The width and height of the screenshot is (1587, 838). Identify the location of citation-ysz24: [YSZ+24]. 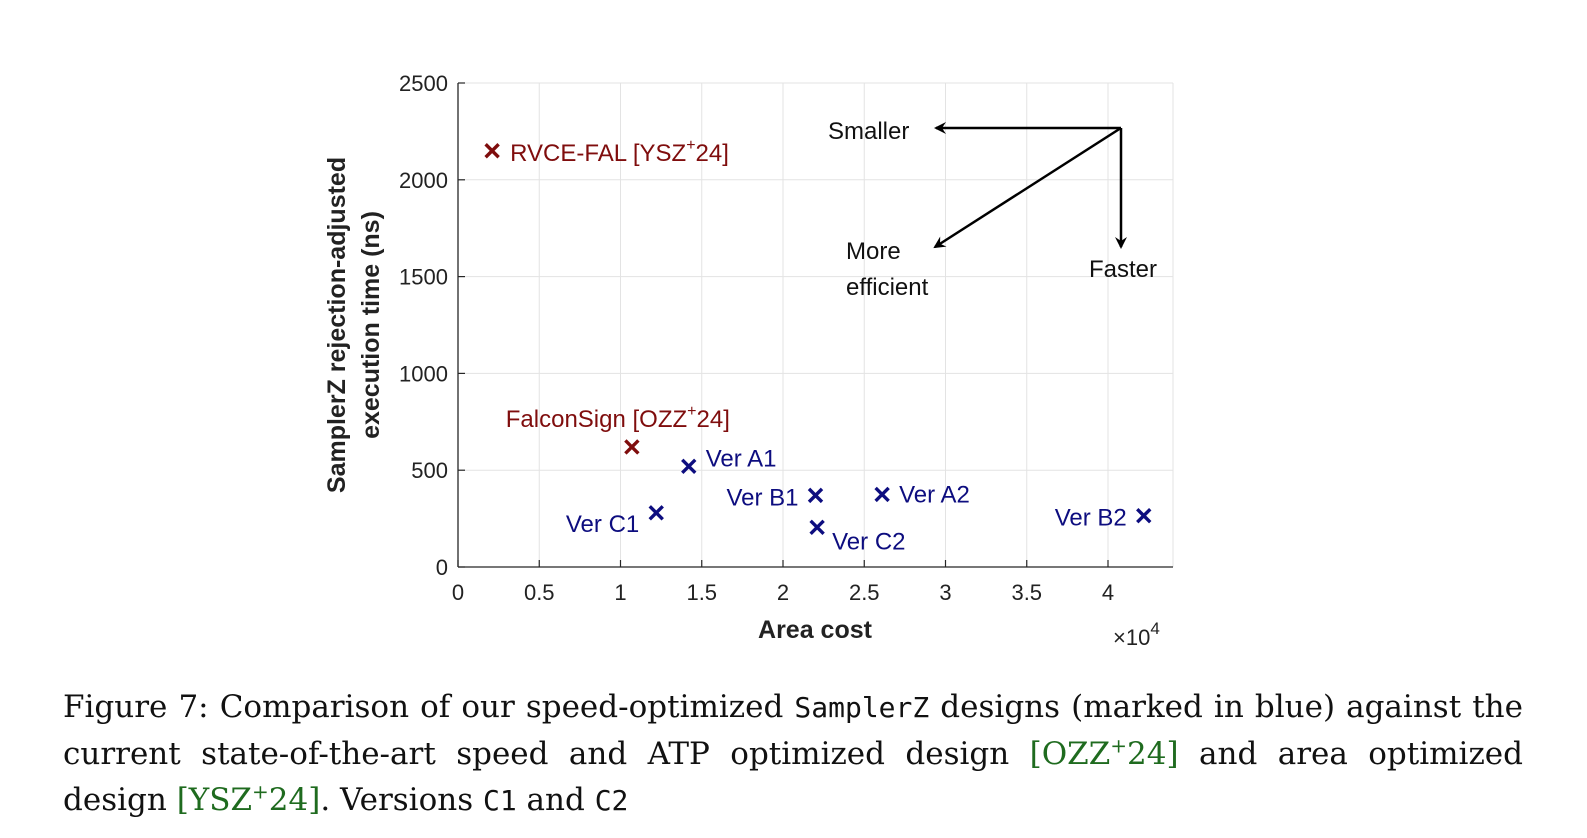
(248, 798).